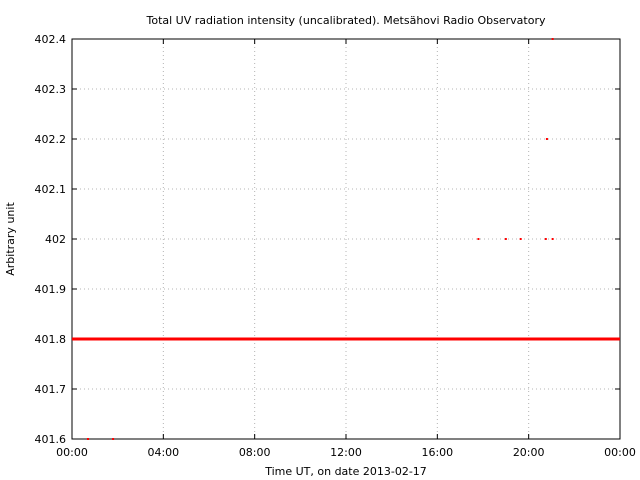  I want to click on x-axis-label: Time UT, on date 2013-02-17, so click(345, 471).